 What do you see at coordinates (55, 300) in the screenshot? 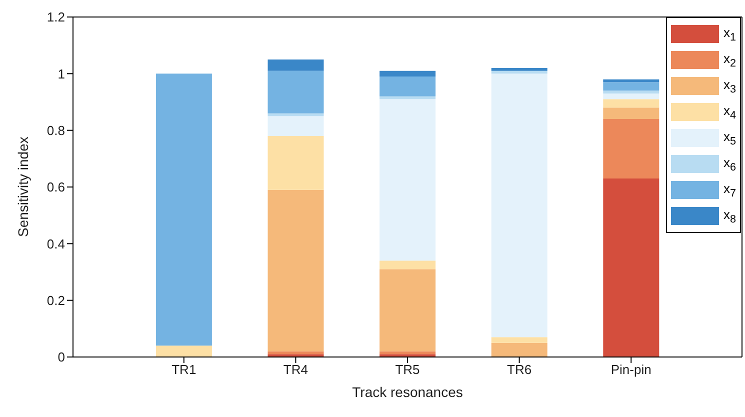
I see `y-tick-label: 0.2` at bounding box center [55, 300].